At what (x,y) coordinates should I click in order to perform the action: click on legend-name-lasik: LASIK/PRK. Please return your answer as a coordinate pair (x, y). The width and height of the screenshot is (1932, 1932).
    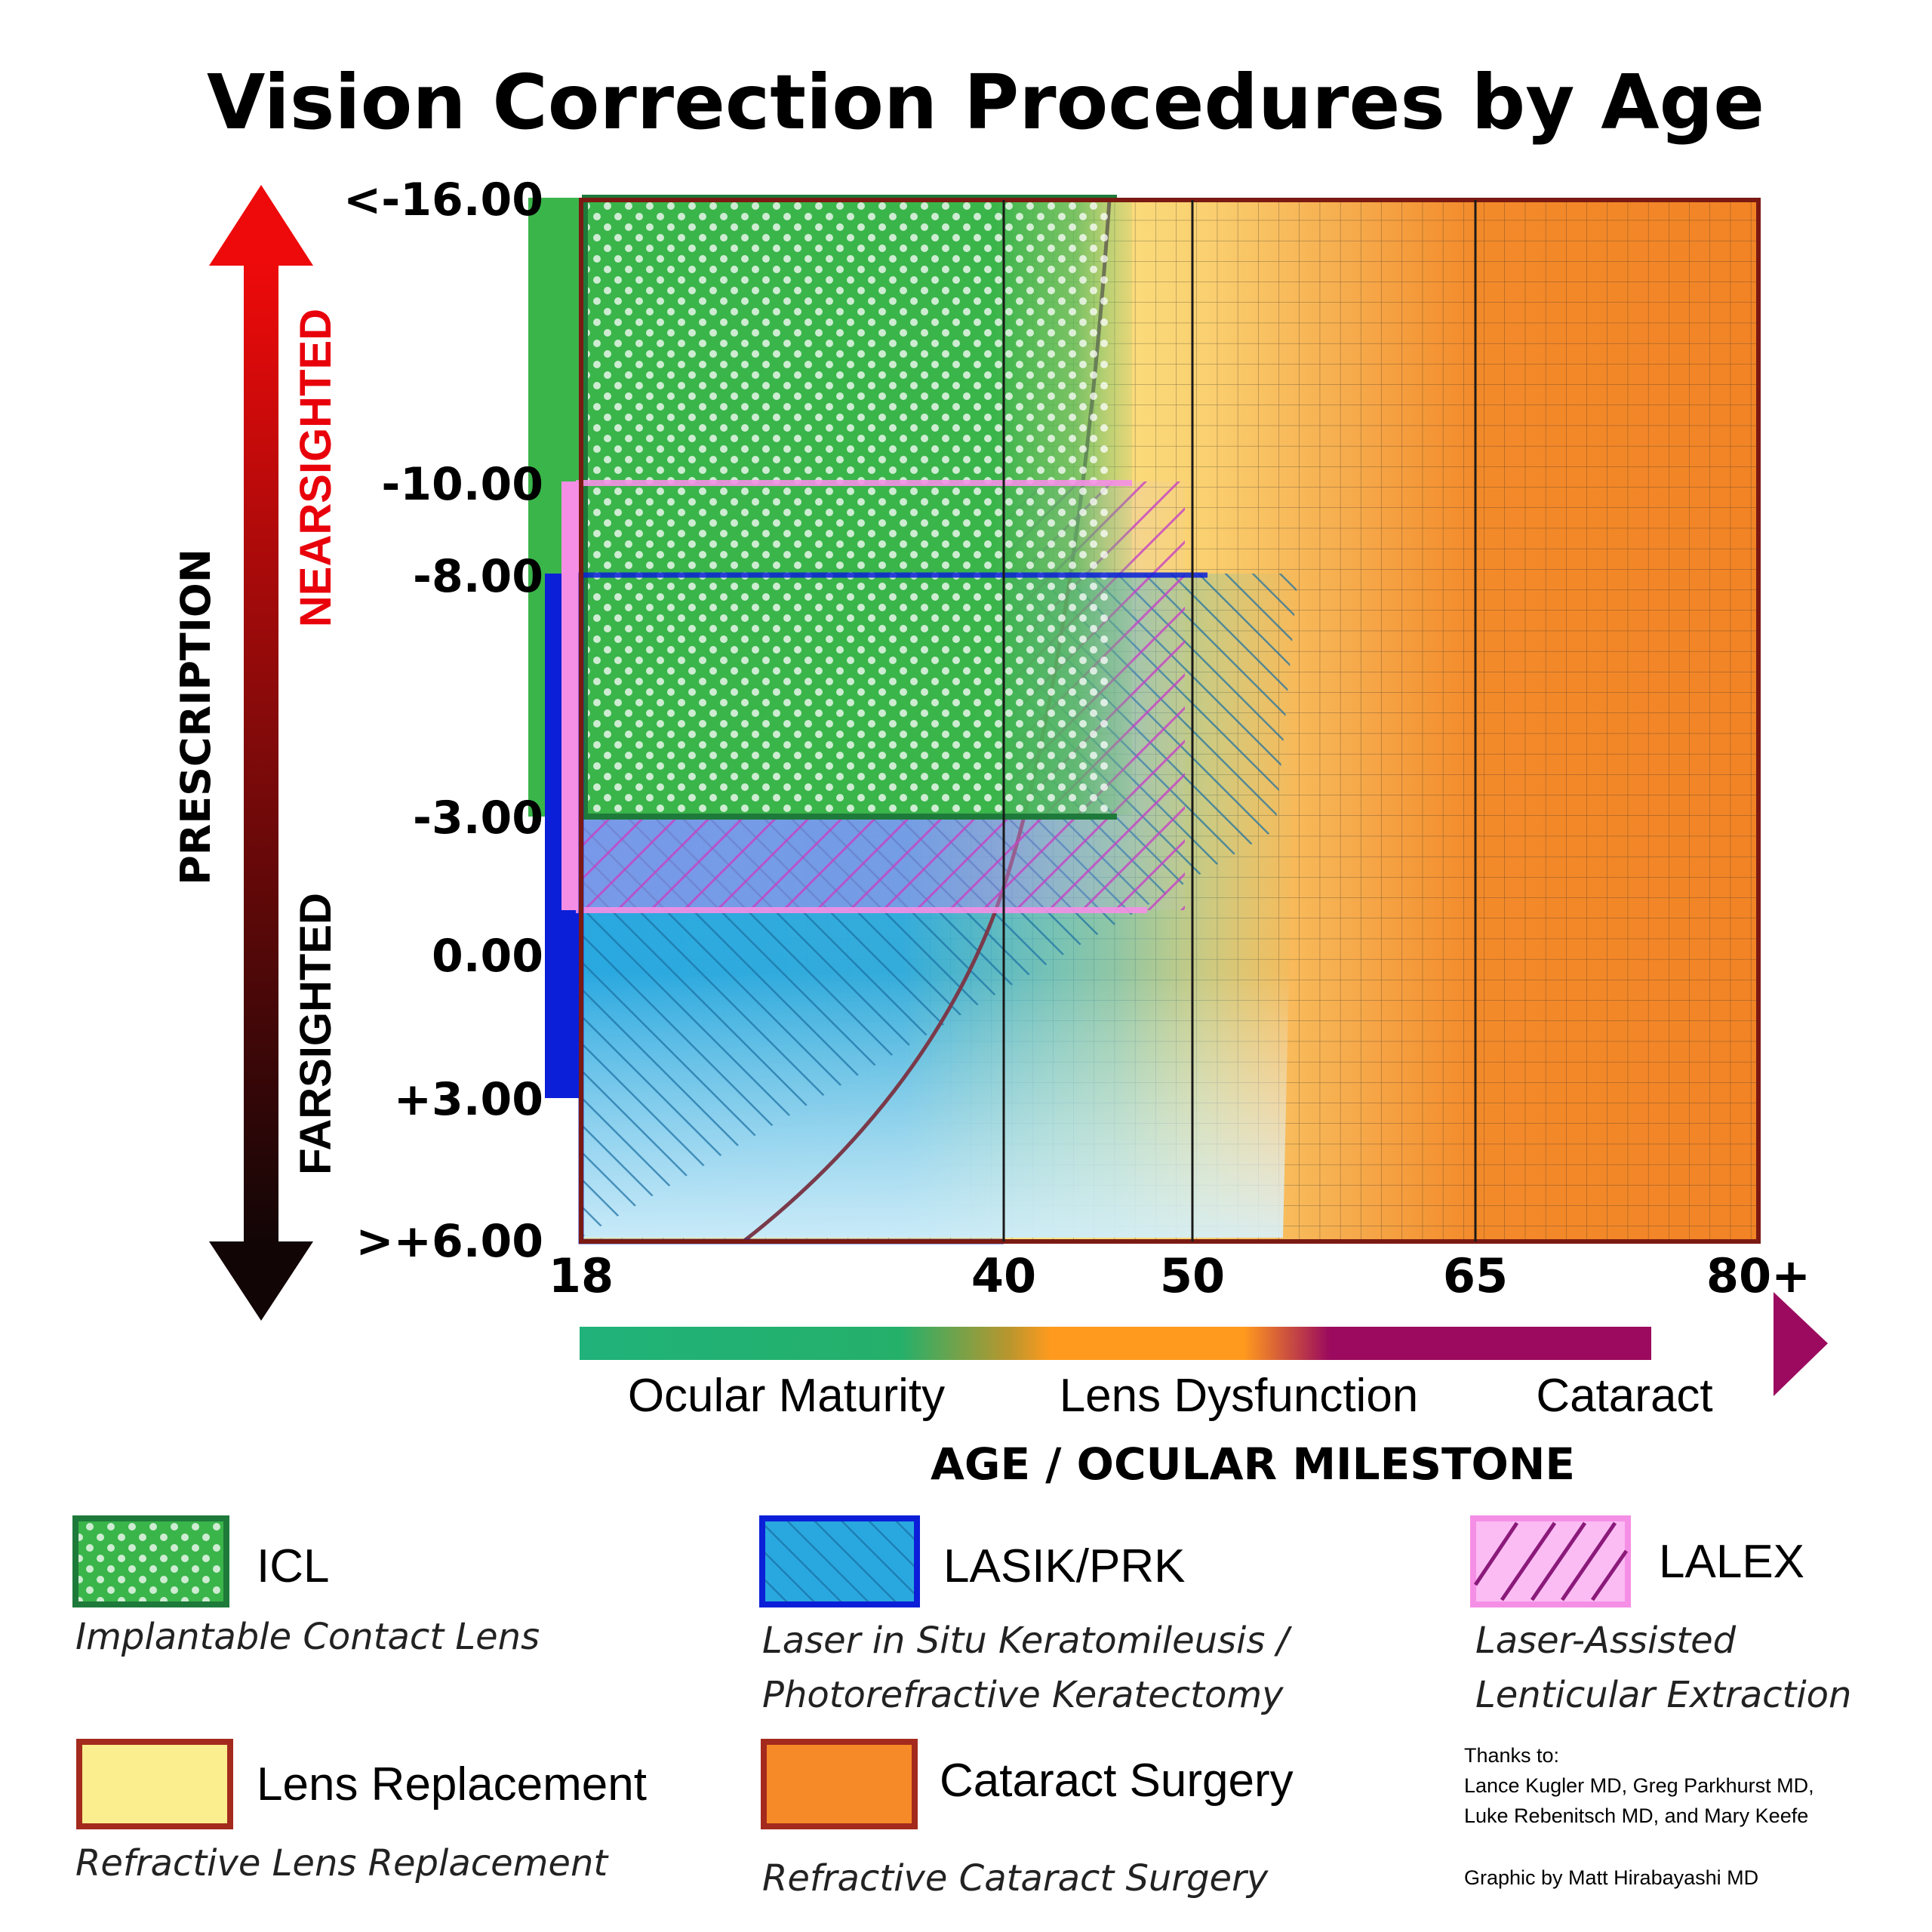
    Looking at the image, I should click on (1064, 1566).